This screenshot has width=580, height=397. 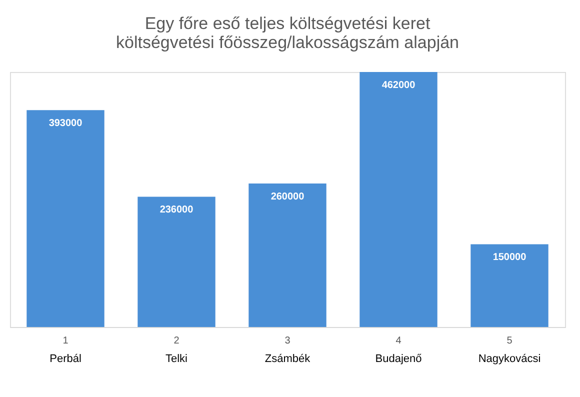 What do you see at coordinates (399, 341) in the screenshot?
I see `x-tick-label: 4` at bounding box center [399, 341].